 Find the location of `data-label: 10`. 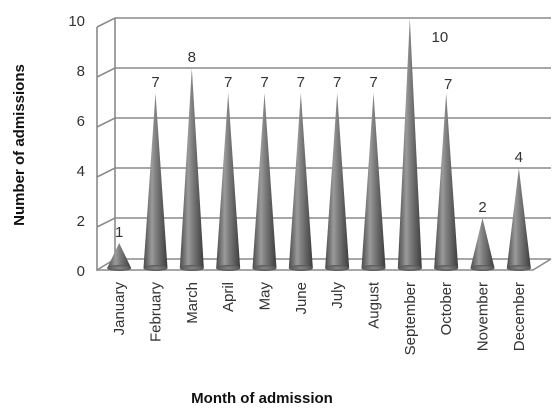

data-label: 10 is located at coordinates (439, 37).